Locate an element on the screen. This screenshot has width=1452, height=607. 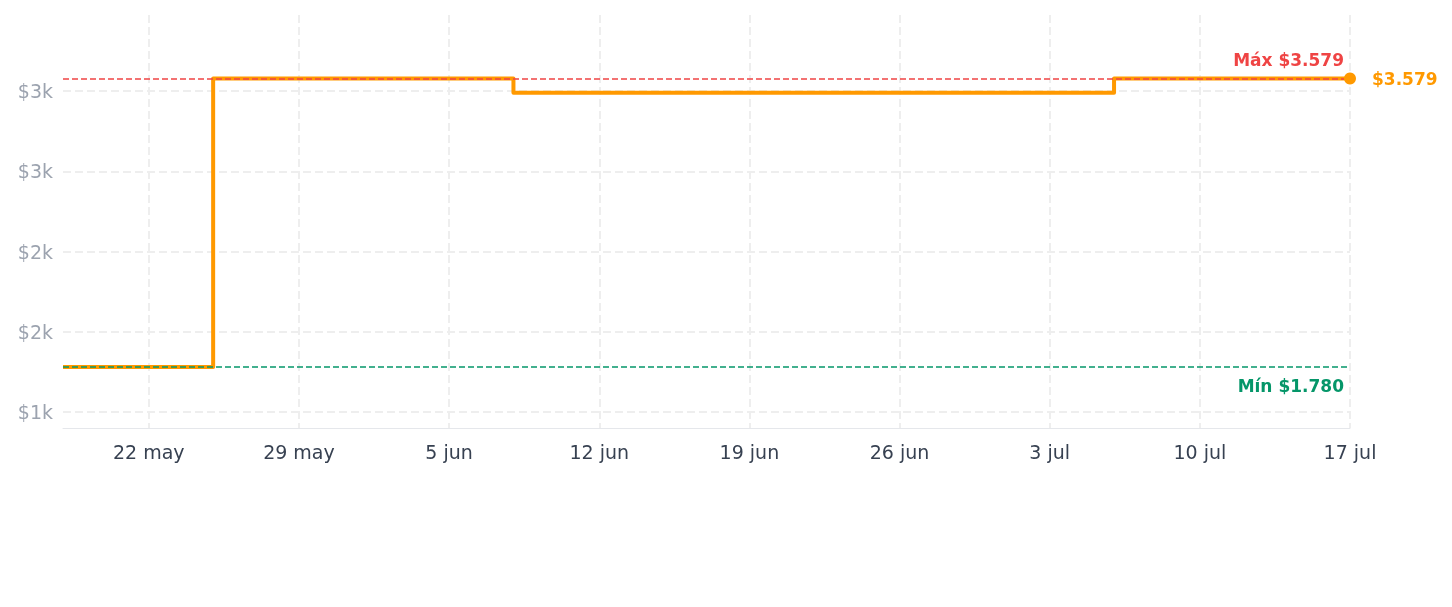
x-tick-label: 19 jun is located at coordinates (749, 451).